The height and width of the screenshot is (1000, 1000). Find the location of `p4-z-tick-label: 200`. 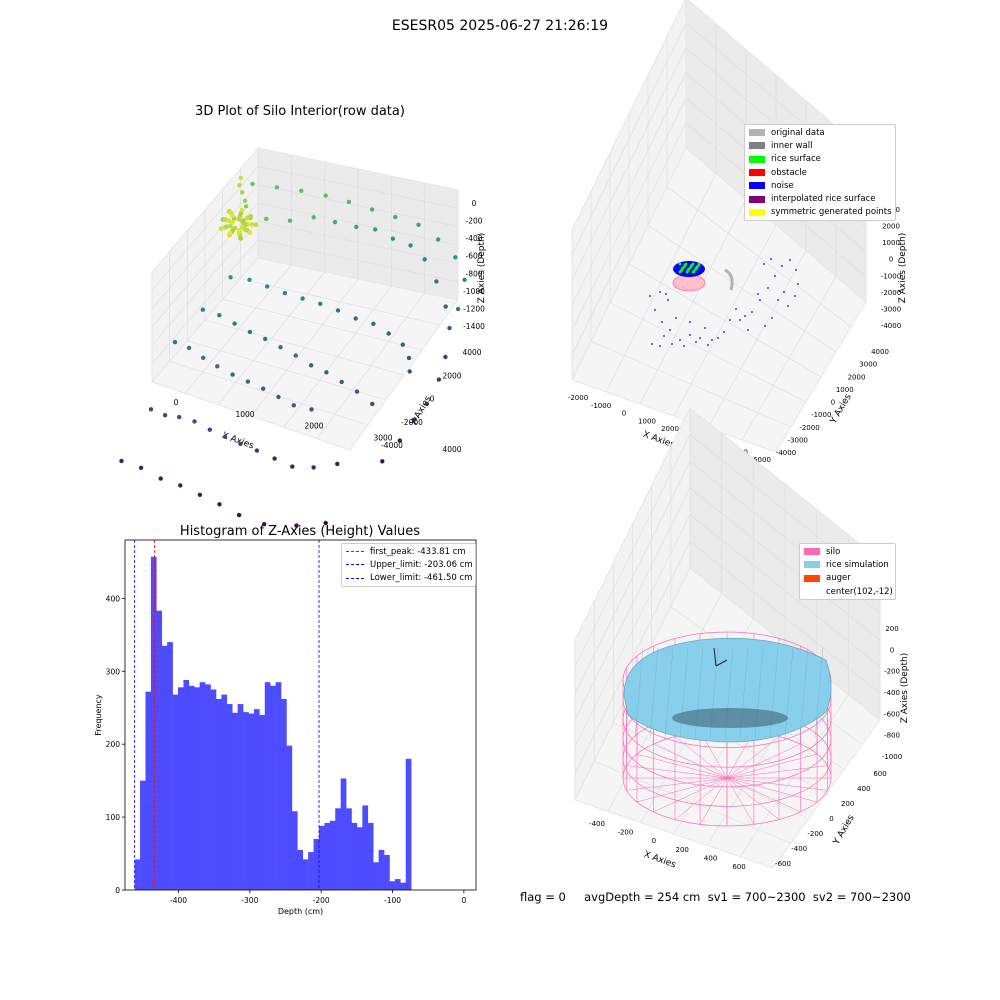

p4-z-tick-label: 200 is located at coordinates (891, 629).